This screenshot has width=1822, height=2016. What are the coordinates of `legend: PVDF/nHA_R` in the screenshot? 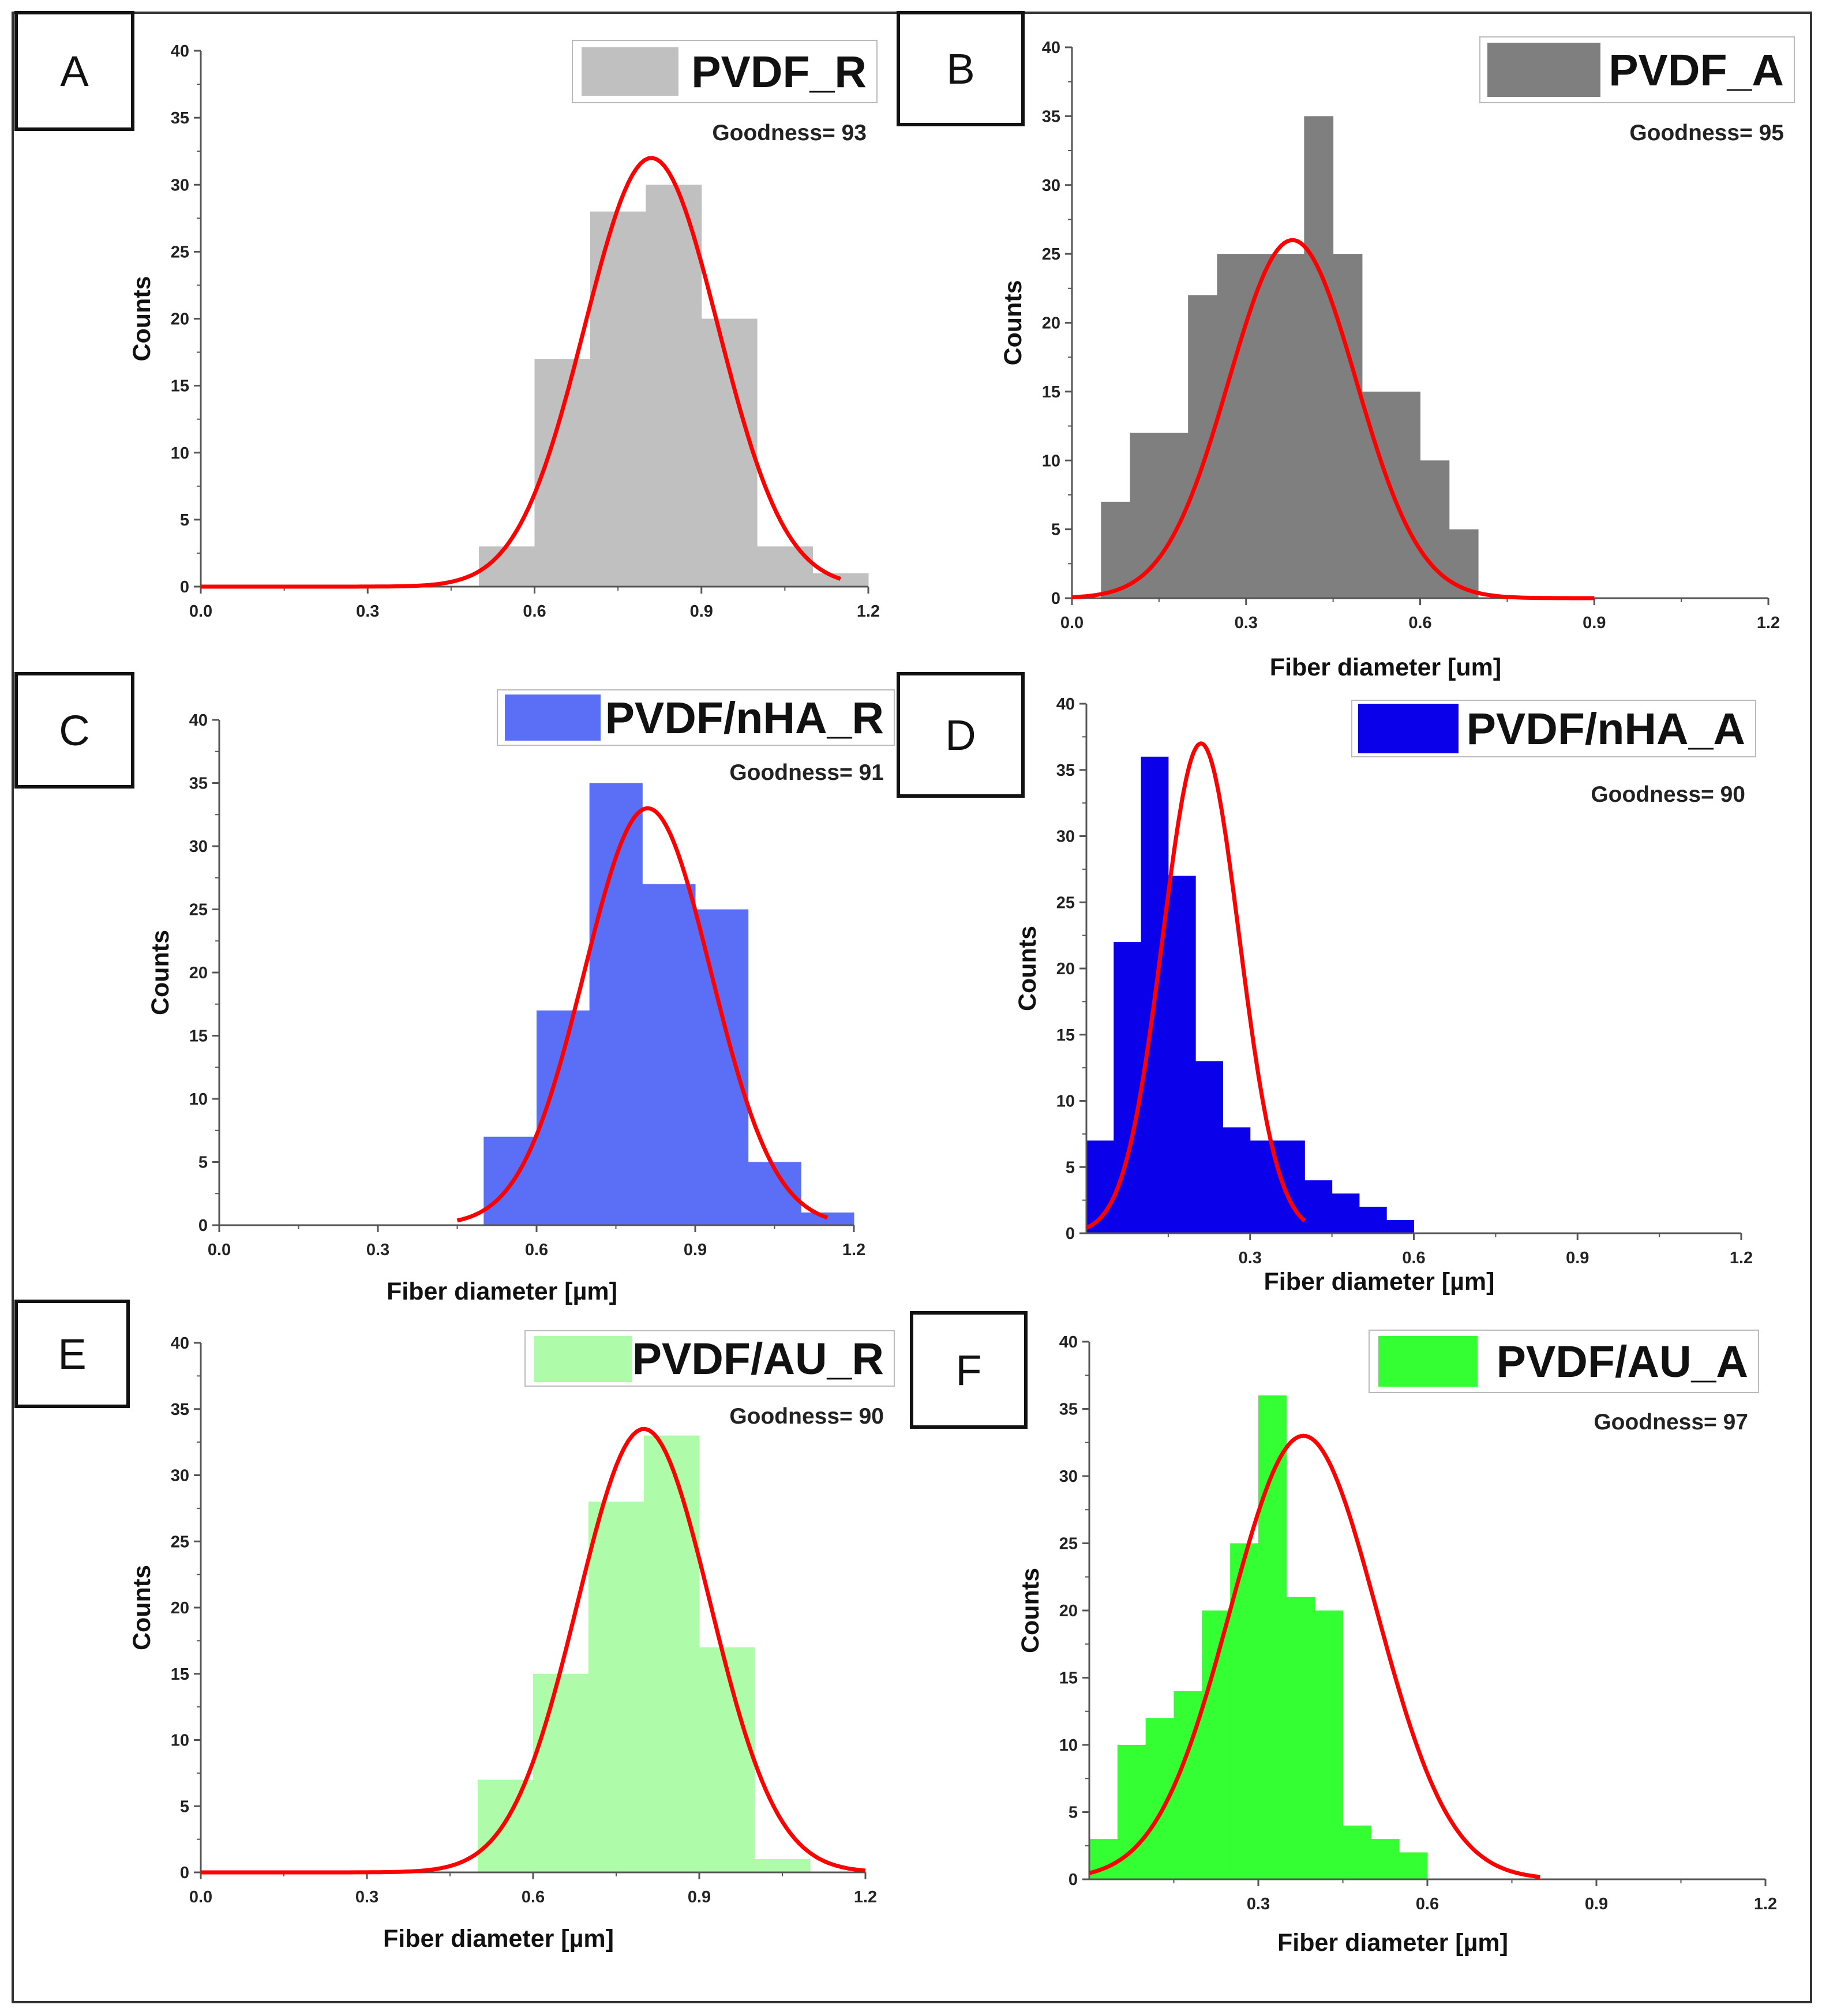 It's located at (696, 717).